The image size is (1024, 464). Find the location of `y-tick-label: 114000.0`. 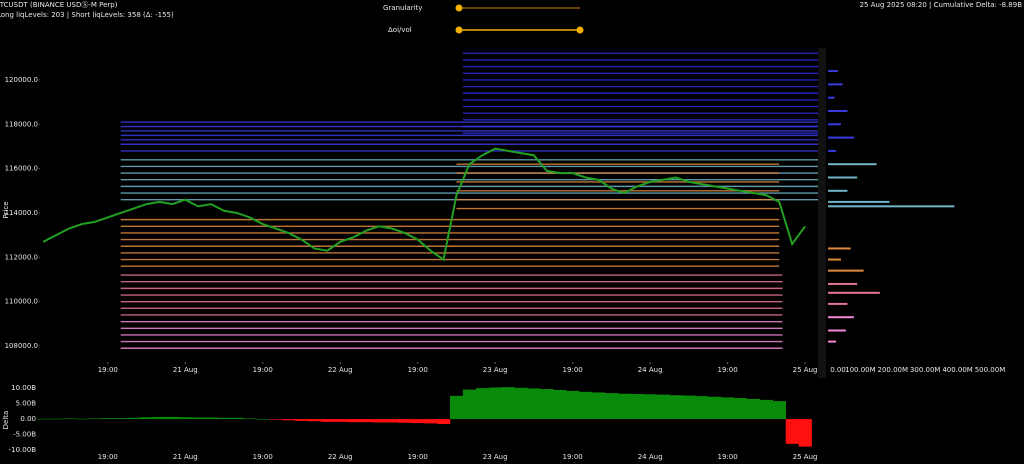

y-tick-label: 114000.0 is located at coordinates (21, 213).